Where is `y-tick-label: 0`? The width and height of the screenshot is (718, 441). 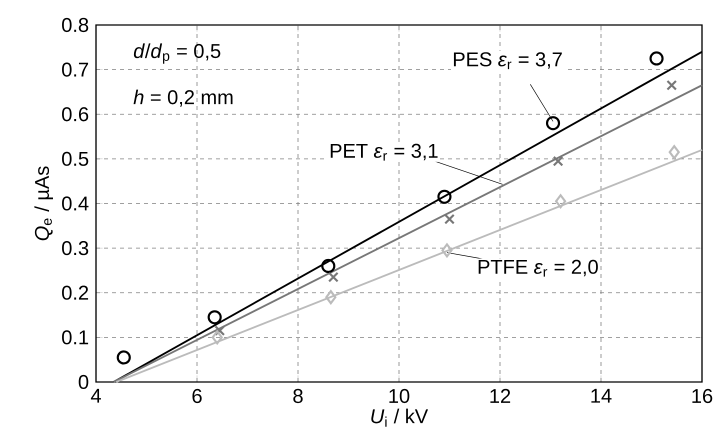 y-tick-label: 0 is located at coordinates (83, 382).